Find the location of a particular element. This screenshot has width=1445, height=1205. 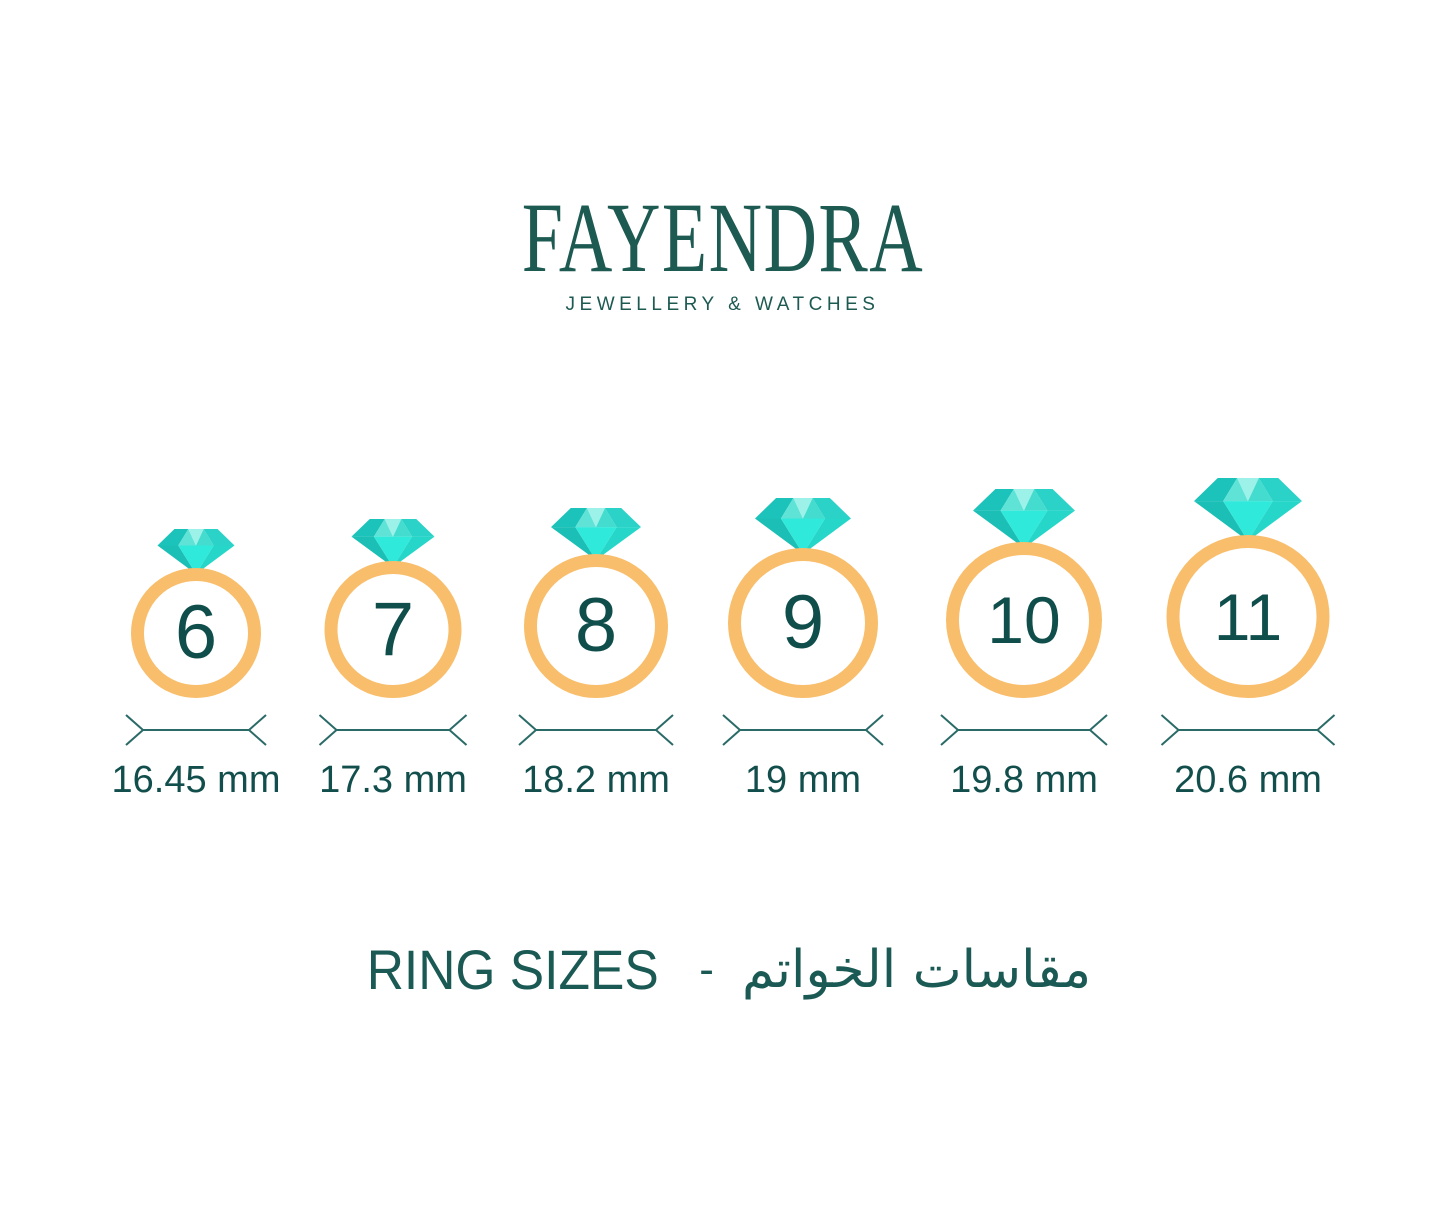

ring-band: 6 is located at coordinates (196, 633).